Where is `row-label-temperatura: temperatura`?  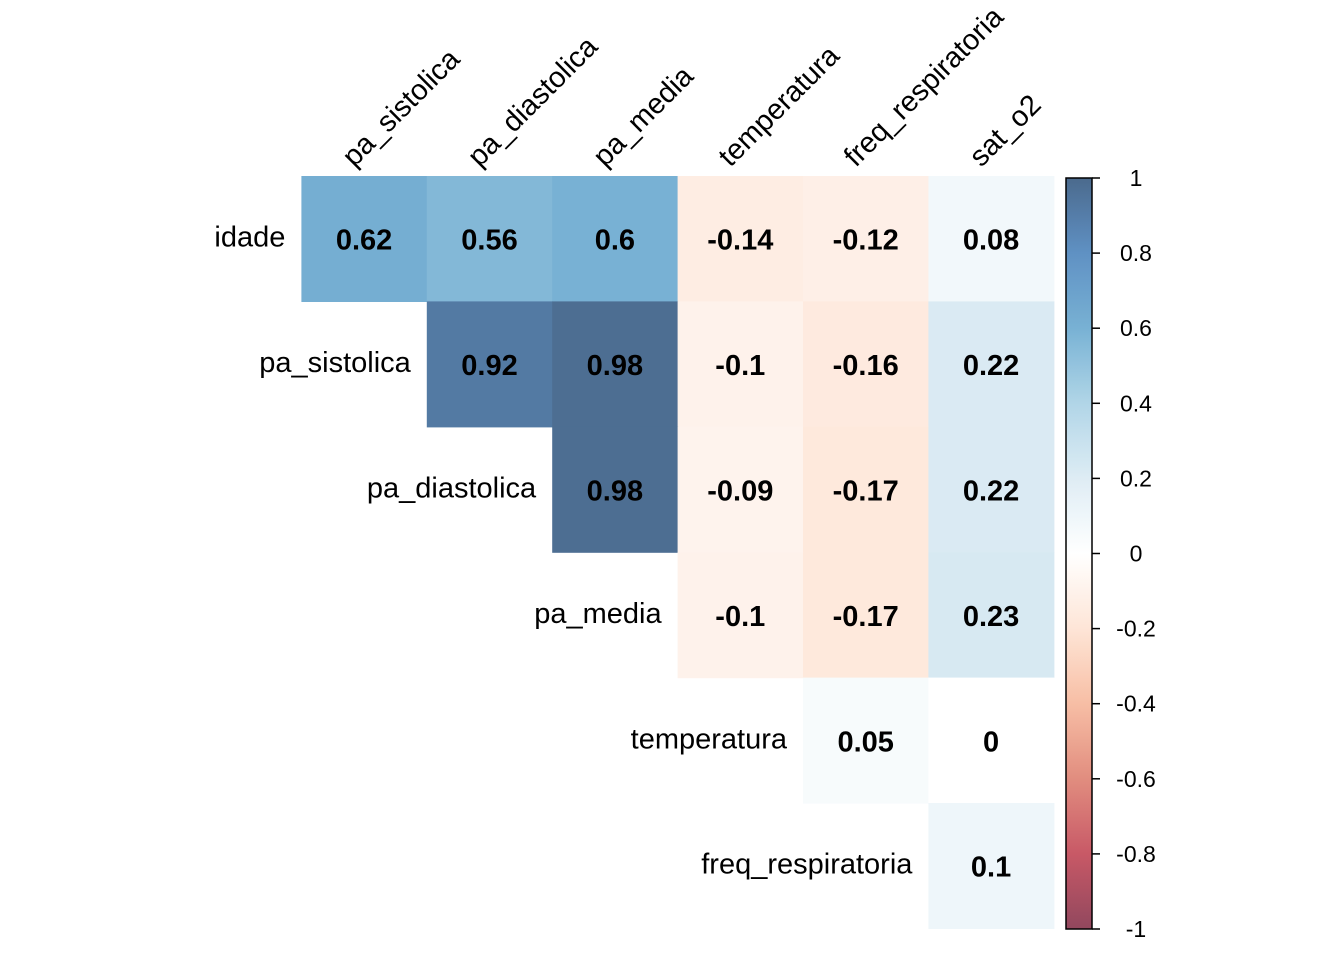 row-label-temperatura: temperatura is located at coordinates (709, 739).